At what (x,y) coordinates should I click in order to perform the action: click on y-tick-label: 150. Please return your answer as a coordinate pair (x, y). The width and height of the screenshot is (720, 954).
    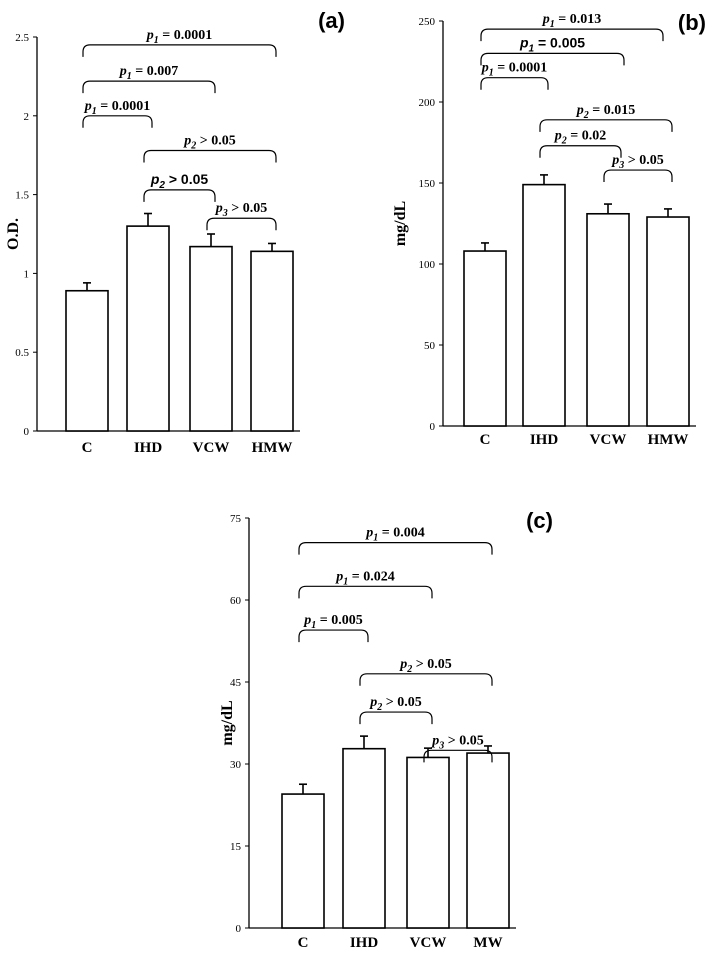
    Looking at the image, I should click on (427, 184).